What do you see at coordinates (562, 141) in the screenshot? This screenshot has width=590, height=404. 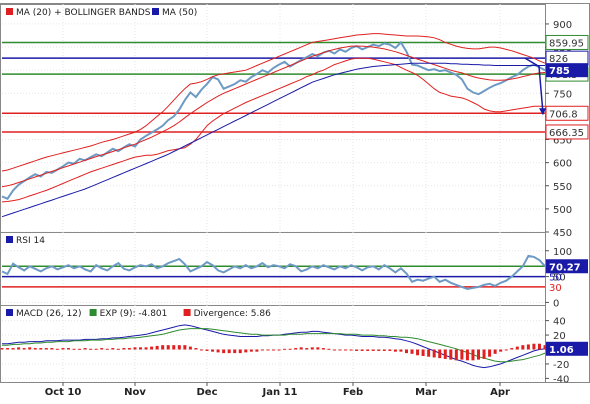 I see `y-tick-label: 650` at bounding box center [562, 141].